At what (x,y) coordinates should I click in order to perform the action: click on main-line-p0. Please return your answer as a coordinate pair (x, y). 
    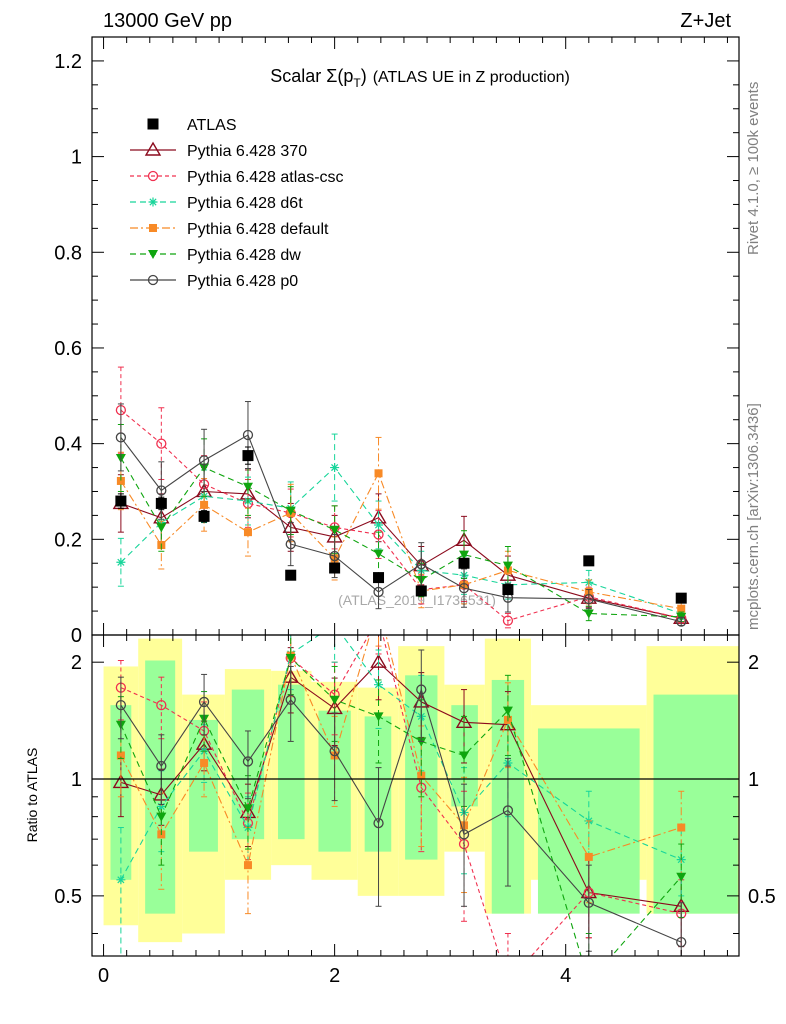
    Looking at the image, I should click on (401, 528).